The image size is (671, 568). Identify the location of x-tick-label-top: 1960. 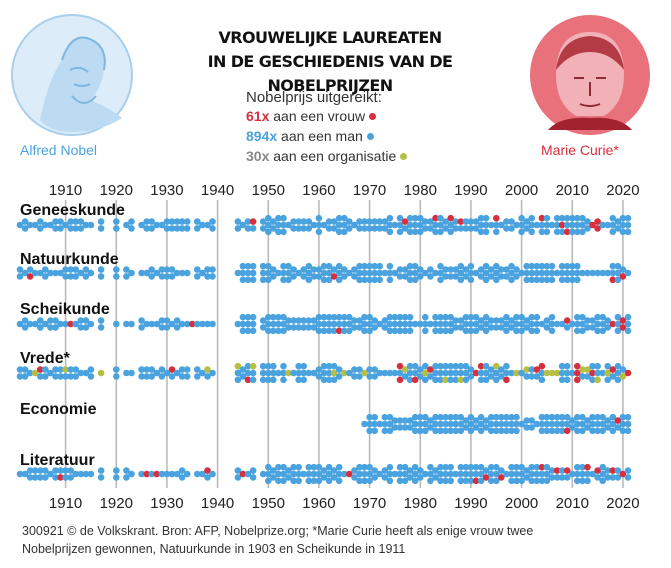
(318, 190).